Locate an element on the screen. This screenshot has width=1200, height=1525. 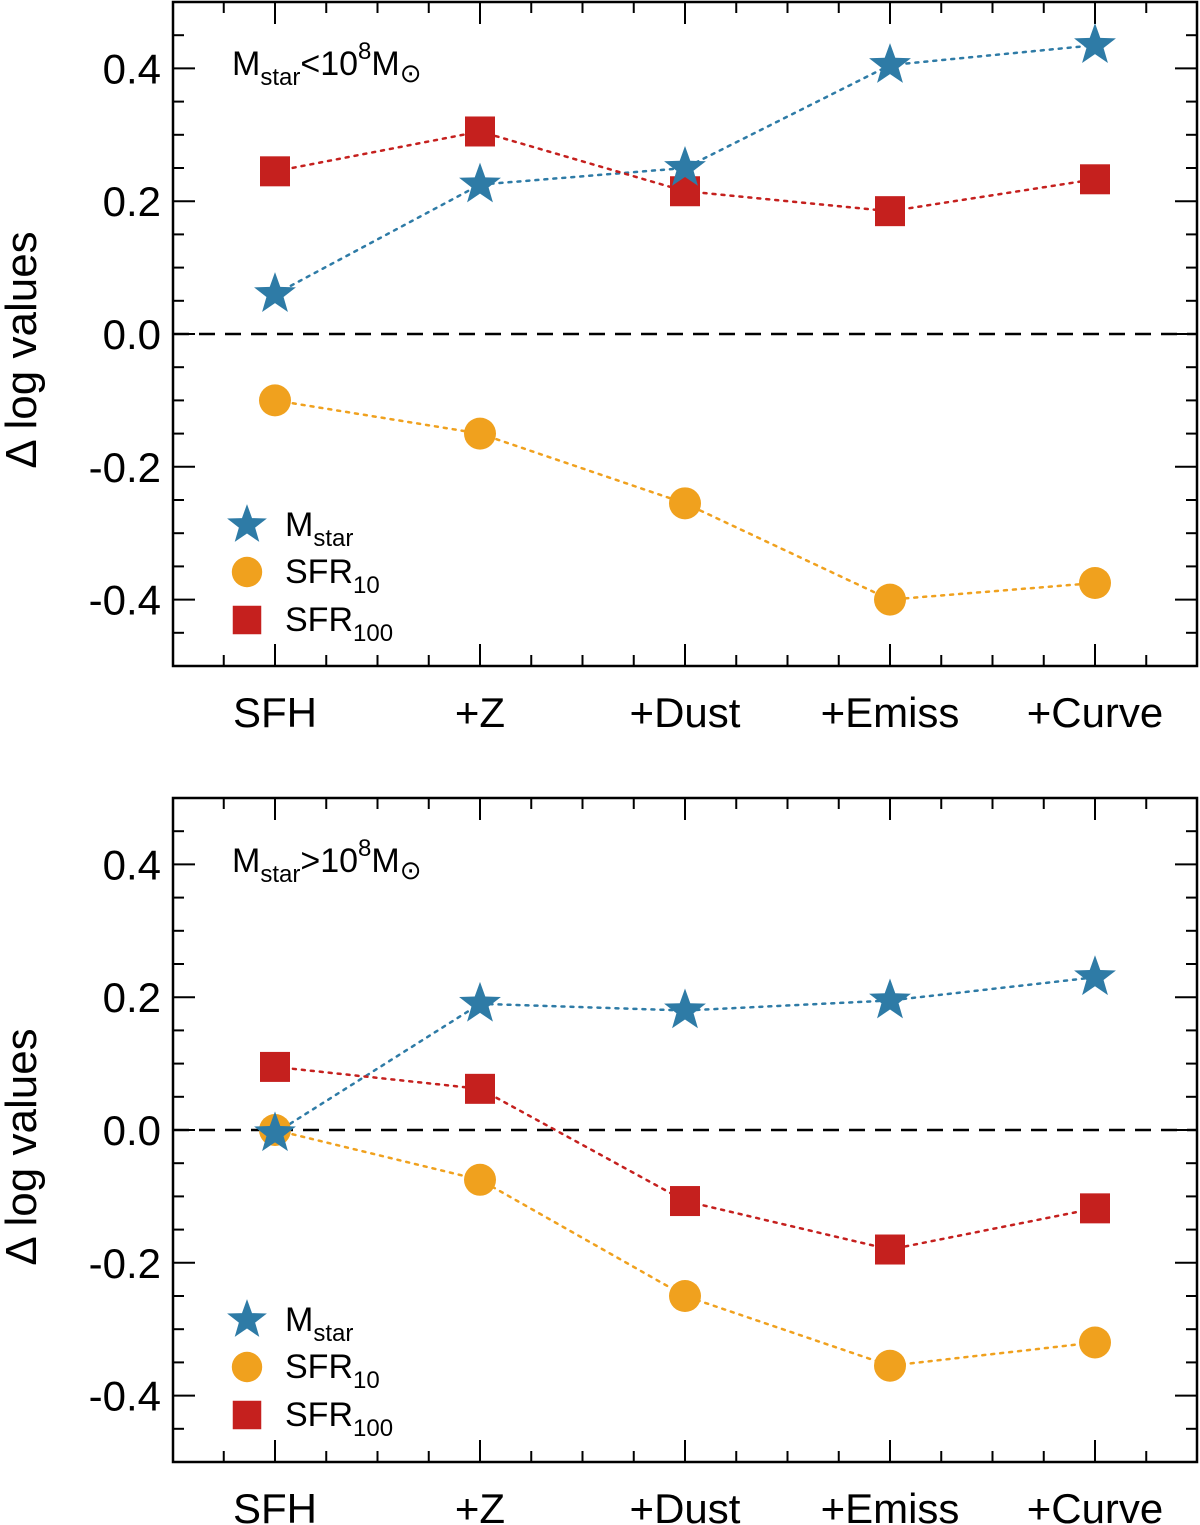
panel-annotation: Mstar<108M⊙ is located at coordinates (327, 64).